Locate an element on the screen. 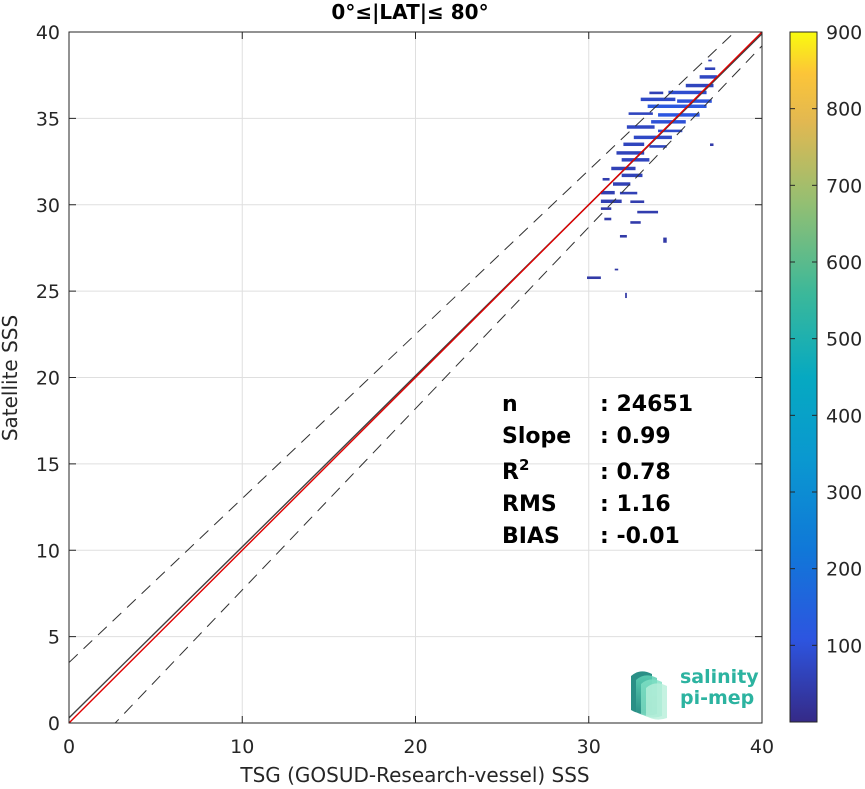  colorbar-tick-label: 200 is located at coordinates (844, 570).